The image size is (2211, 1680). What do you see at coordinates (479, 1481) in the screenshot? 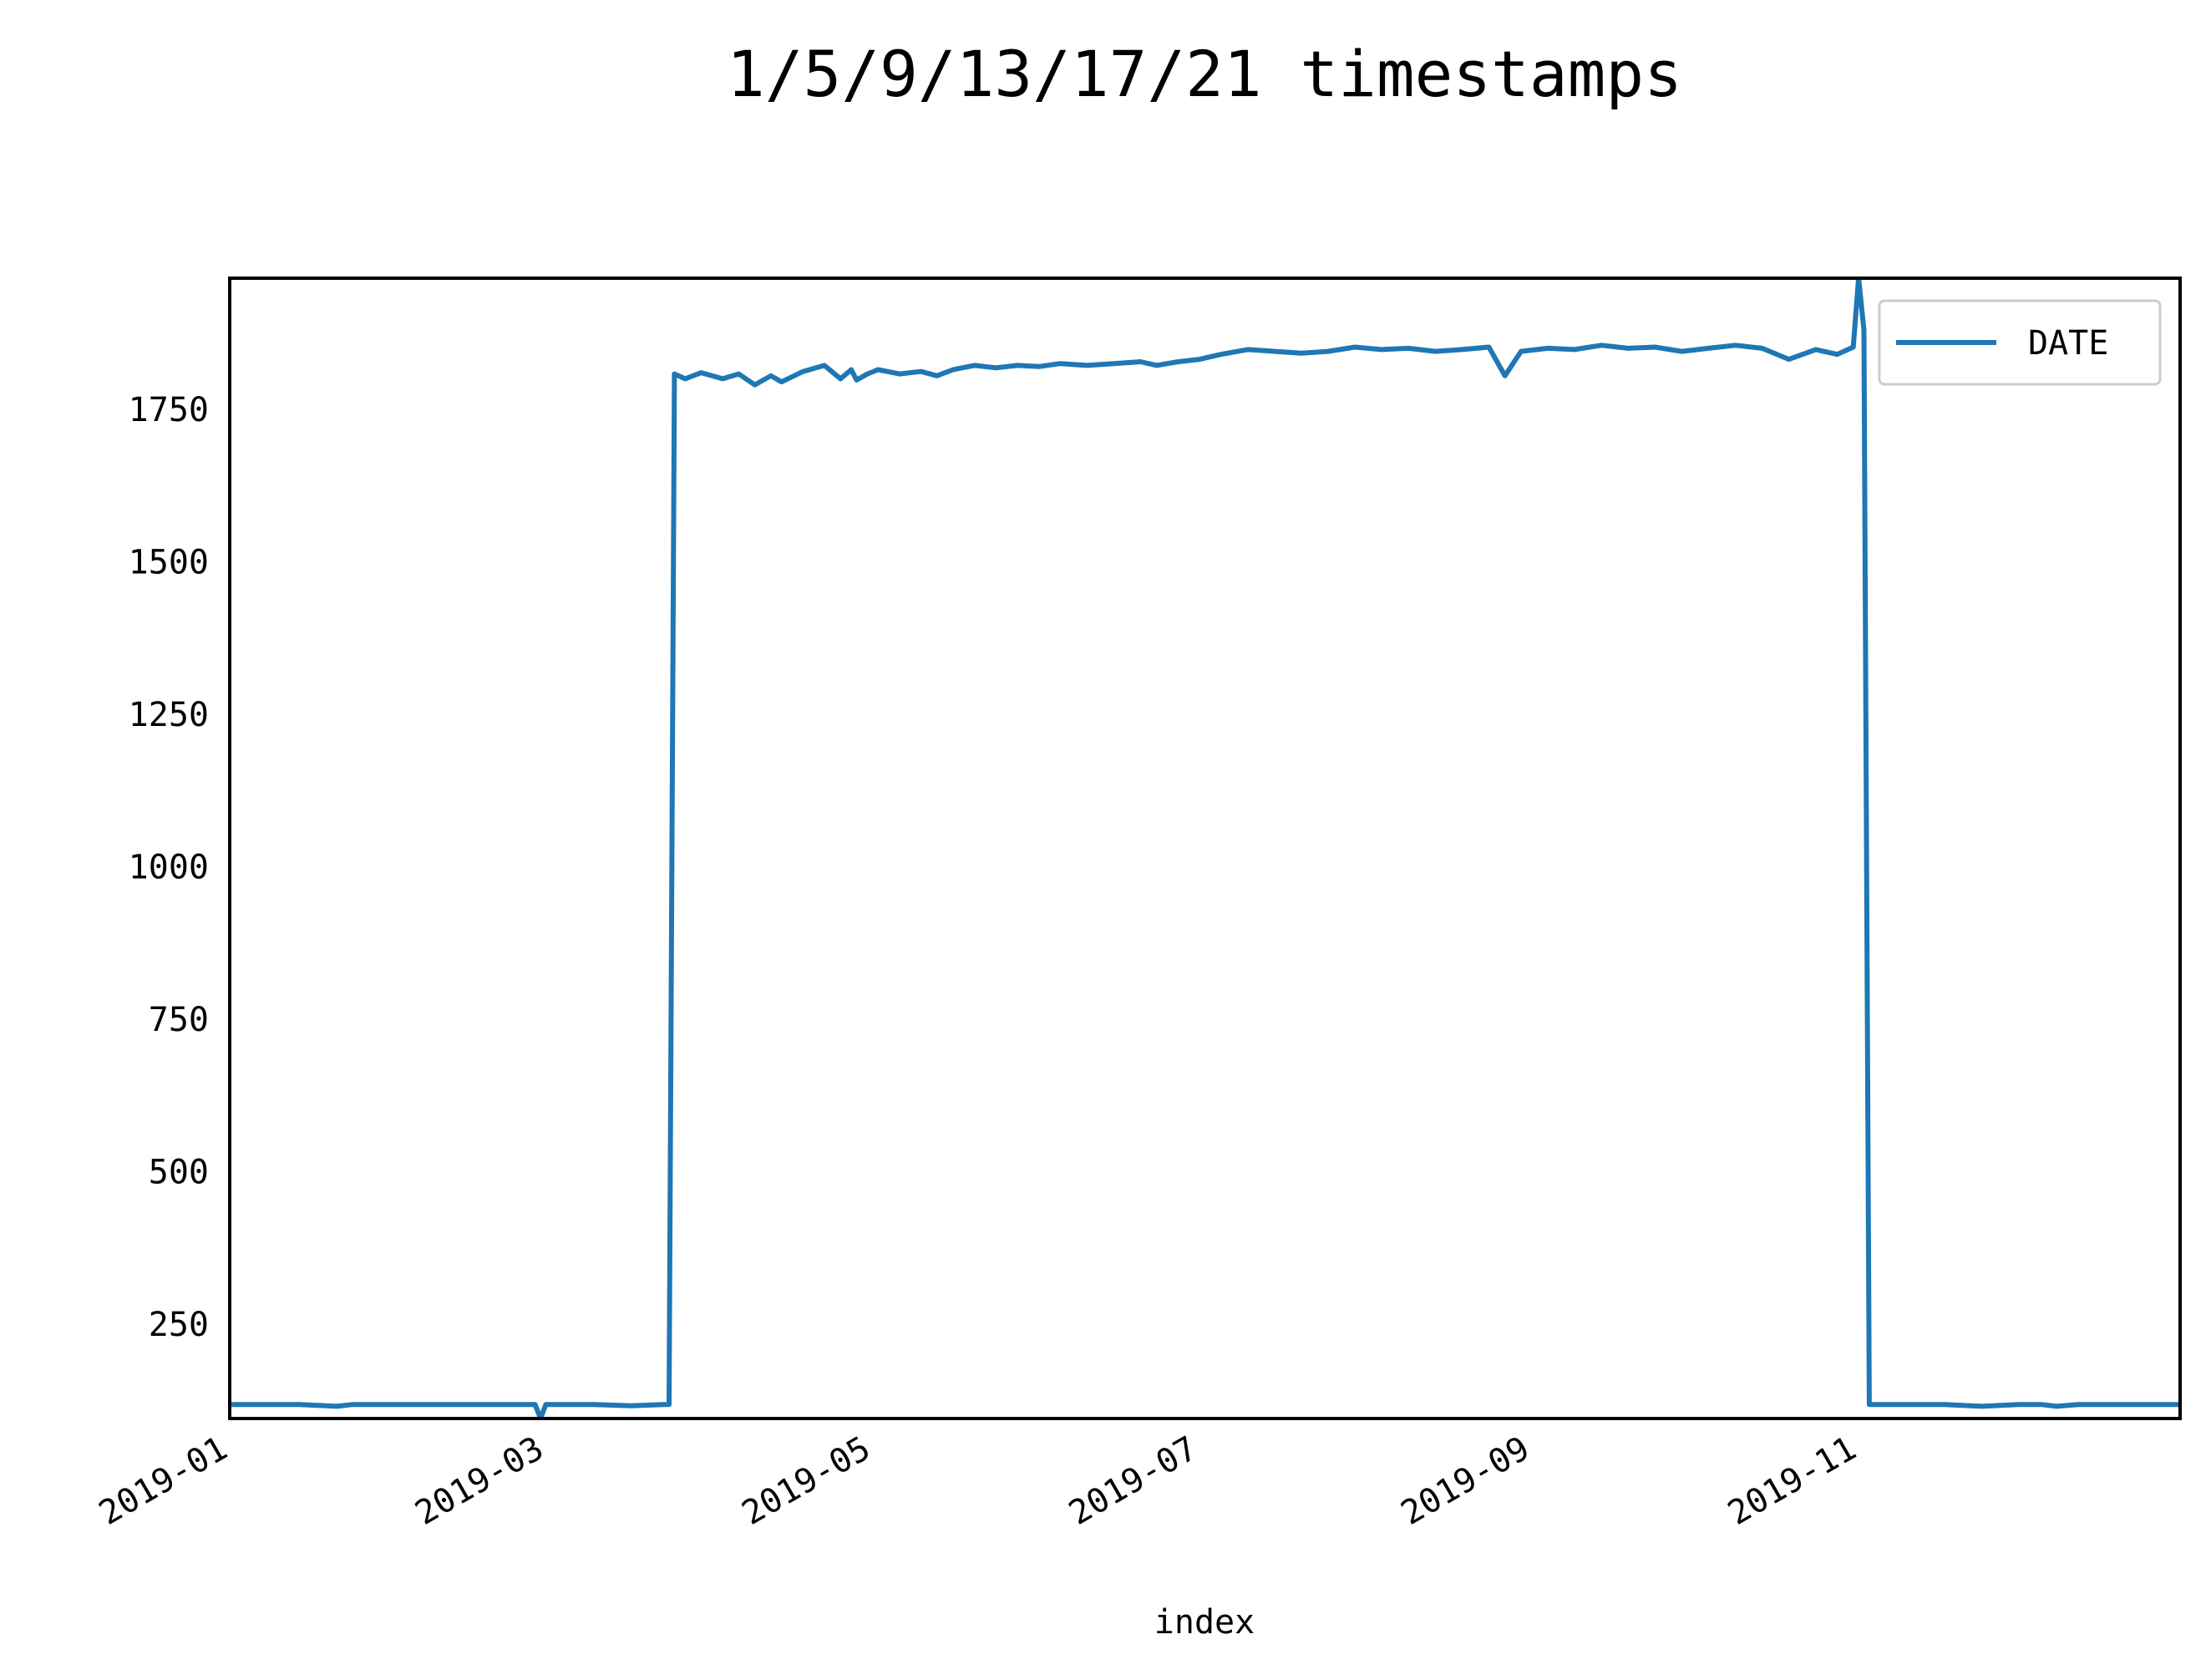
I see `x-tick-label: 2019-03` at bounding box center [479, 1481].